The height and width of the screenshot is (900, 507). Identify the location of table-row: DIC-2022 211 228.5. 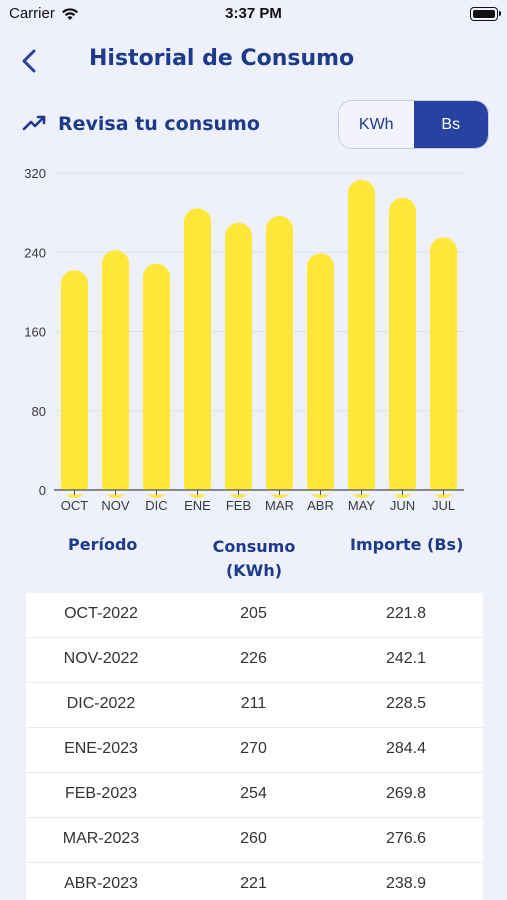
(254, 705).